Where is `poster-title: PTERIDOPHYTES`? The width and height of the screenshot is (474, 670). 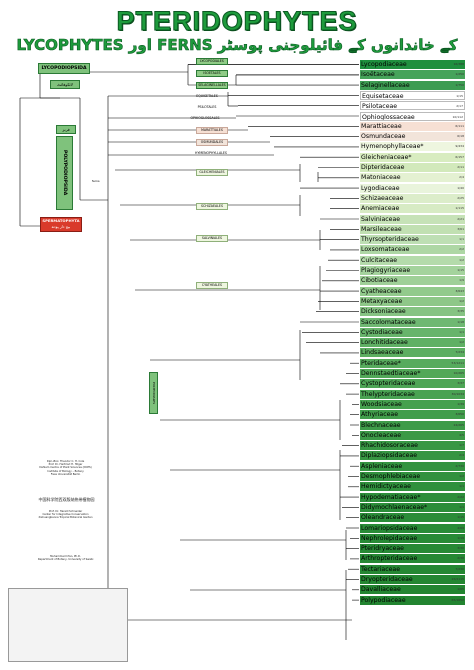 poster-title: PTERIDOPHYTES is located at coordinates (237, 21).